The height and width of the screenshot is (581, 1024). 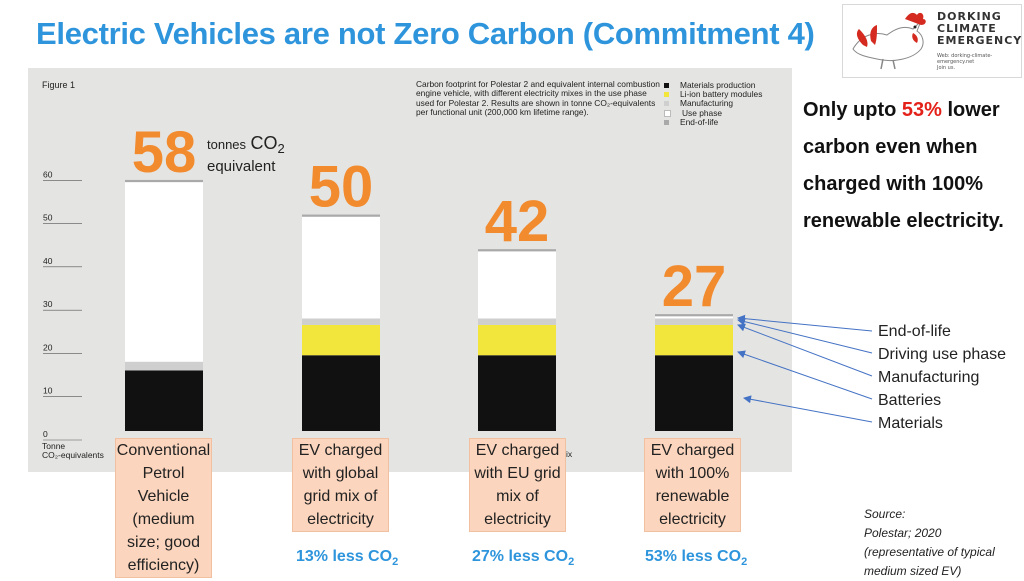 What do you see at coordinates (910, 423) in the screenshot?
I see `component-materials: Materials` at bounding box center [910, 423].